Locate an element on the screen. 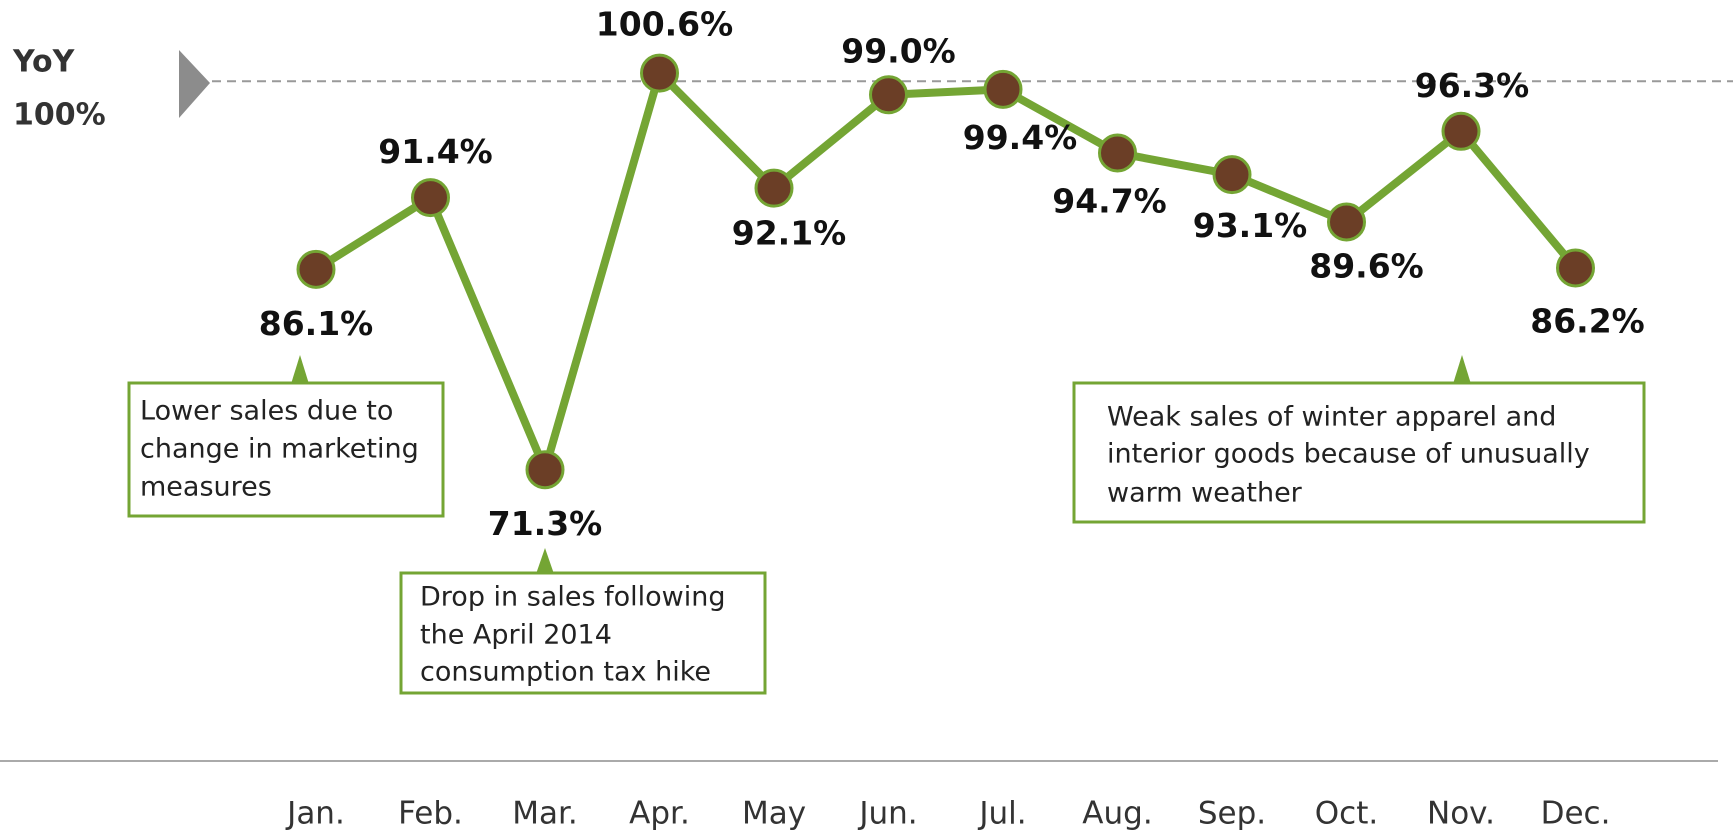 The image size is (1733, 835). data-label: 99.0% is located at coordinates (898, 50).